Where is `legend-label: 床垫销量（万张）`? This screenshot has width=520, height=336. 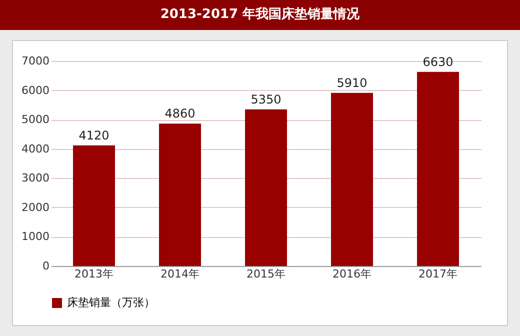 legend-label: 床垫销量（万张） is located at coordinates (111, 302).